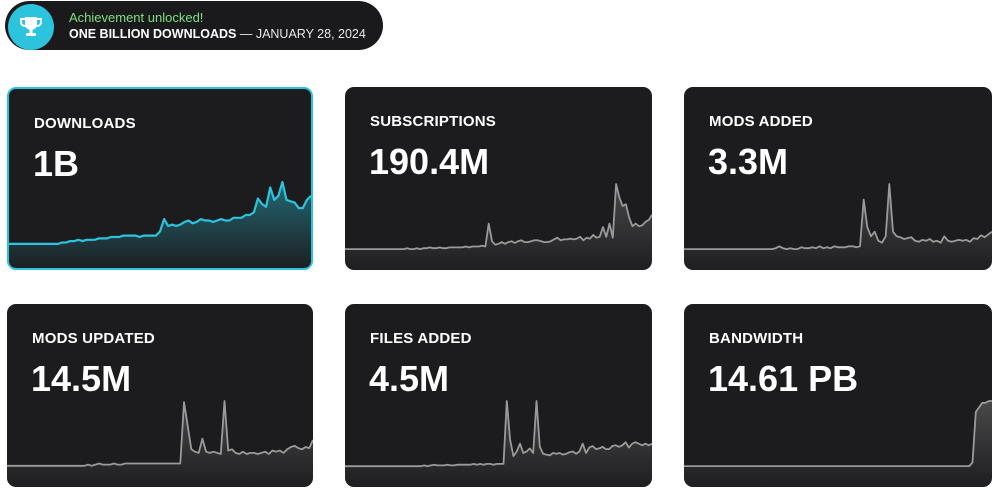 The image size is (1000, 492). What do you see at coordinates (498, 178) in the screenshot?
I see `stat-card-subscriptions: SUBSCRIPTIONS 190.4M` at bounding box center [498, 178].